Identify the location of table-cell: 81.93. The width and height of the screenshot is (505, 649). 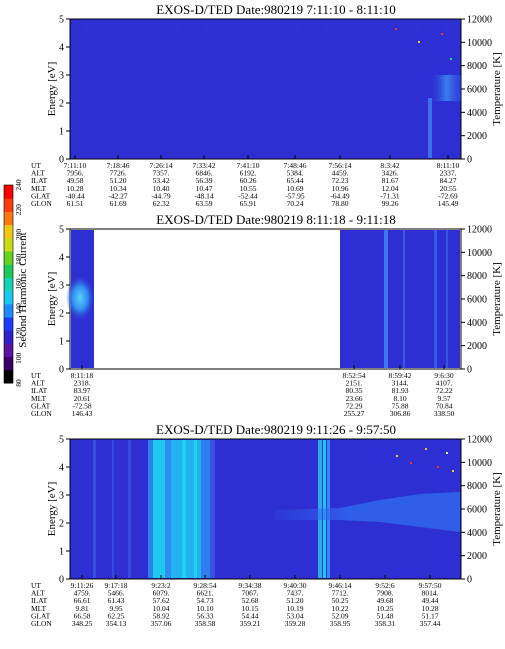
(400, 390).